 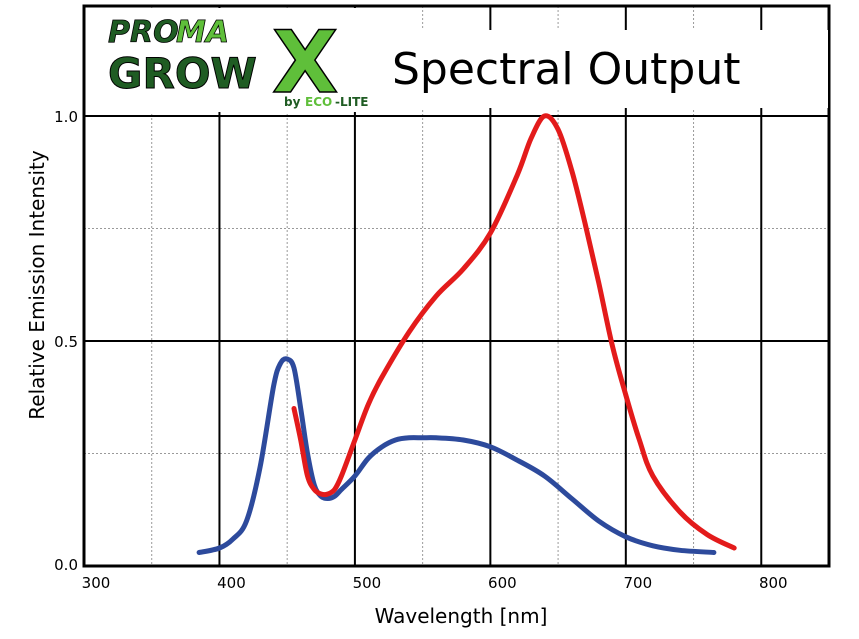 I want to click on y-axis-title: Relative Emission Intensity, so click(x=37, y=285).